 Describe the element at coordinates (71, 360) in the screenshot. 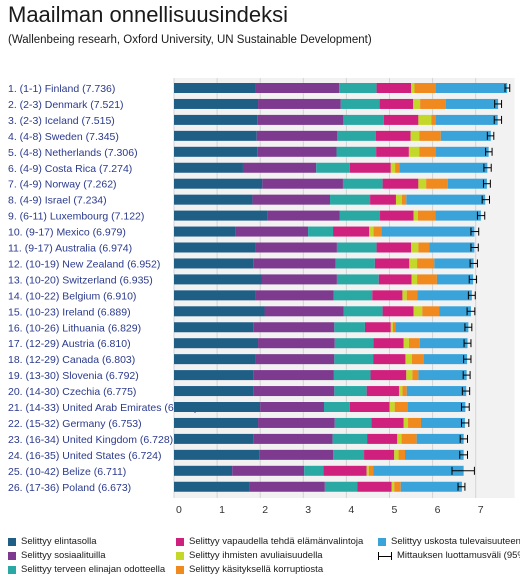

I see `row-label: 18. (12-29) Canada (6.803)` at that location.